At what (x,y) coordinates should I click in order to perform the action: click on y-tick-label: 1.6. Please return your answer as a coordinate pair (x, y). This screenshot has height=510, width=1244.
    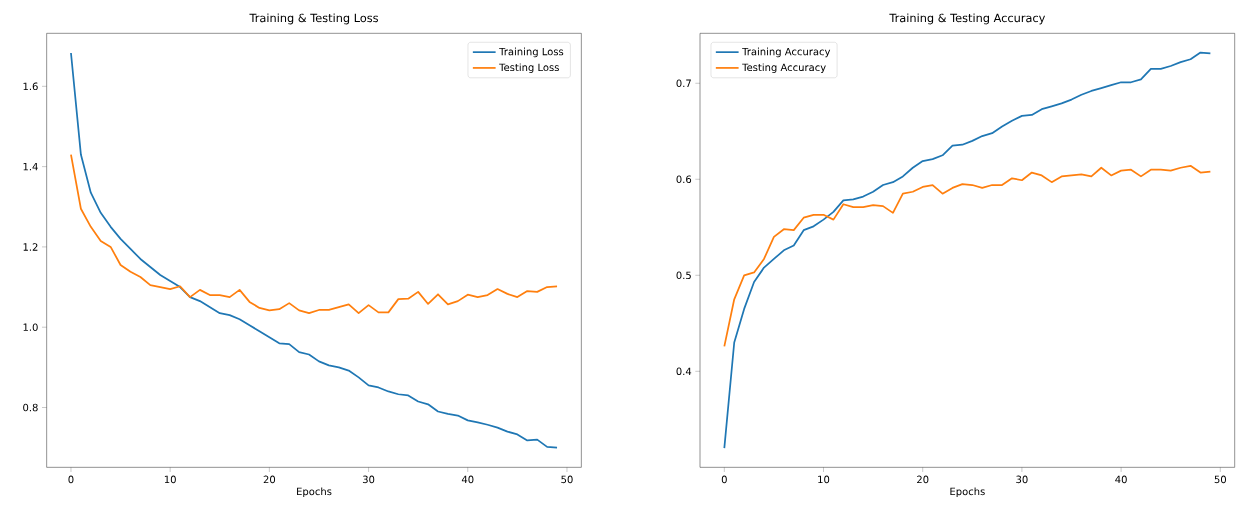
    Looking at the image, I should click on (30, 86).